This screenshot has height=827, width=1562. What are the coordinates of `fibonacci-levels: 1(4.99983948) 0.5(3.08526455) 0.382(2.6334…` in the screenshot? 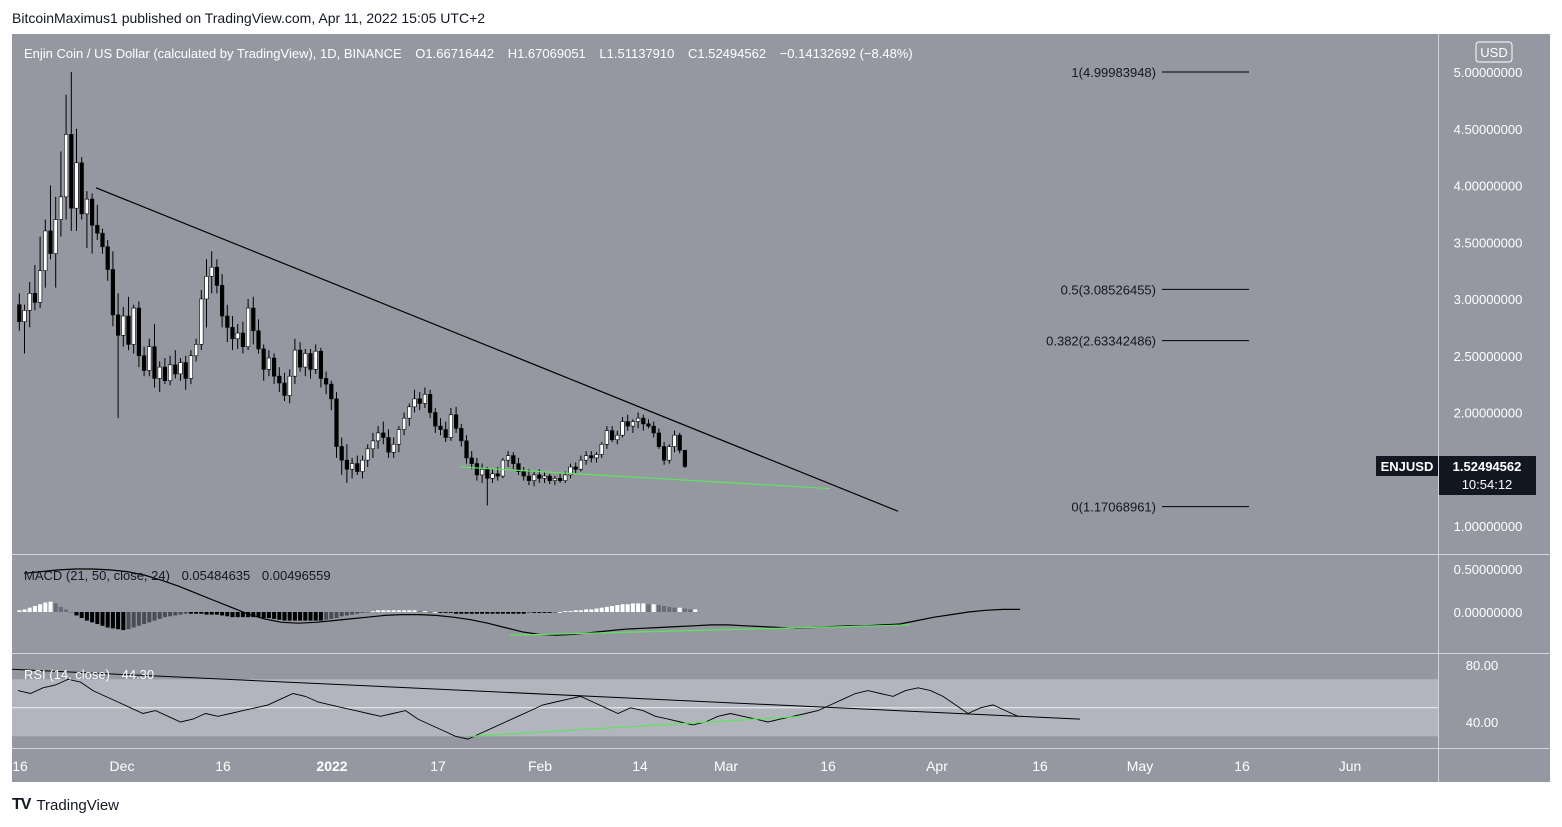 It's located at (1147, 290).